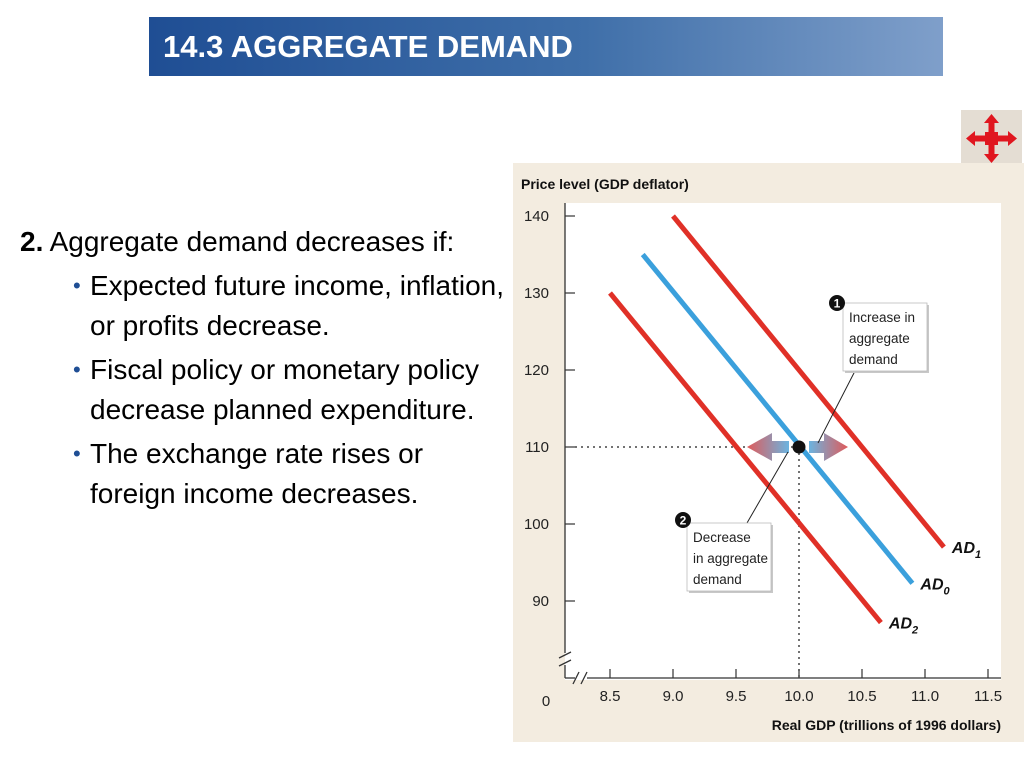  What do you see at coordinates (565, 659) in the screenshot?
I see `y-axis-break` at bounding box center [565, 659].